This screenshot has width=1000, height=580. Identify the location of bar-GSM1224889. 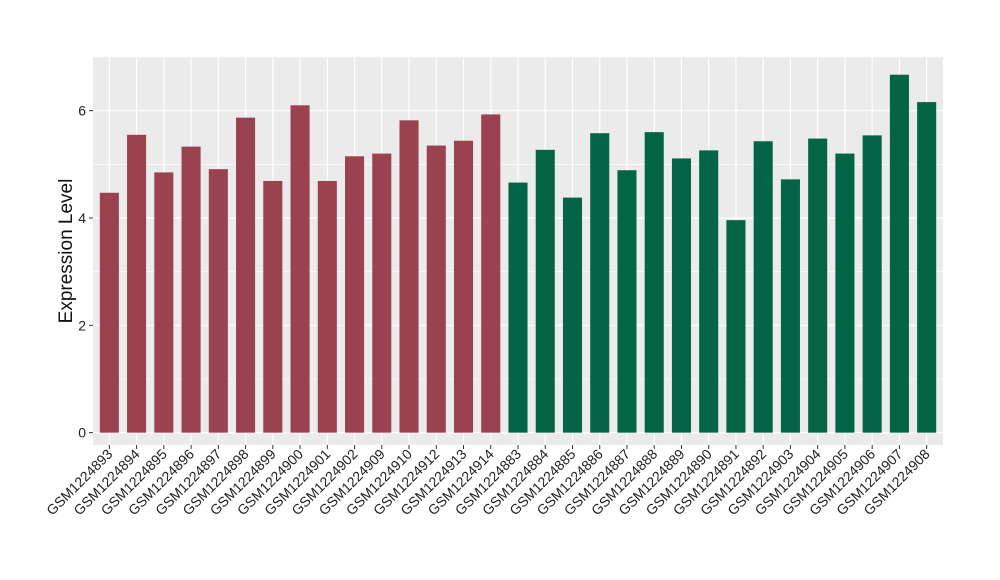
(681, 295).